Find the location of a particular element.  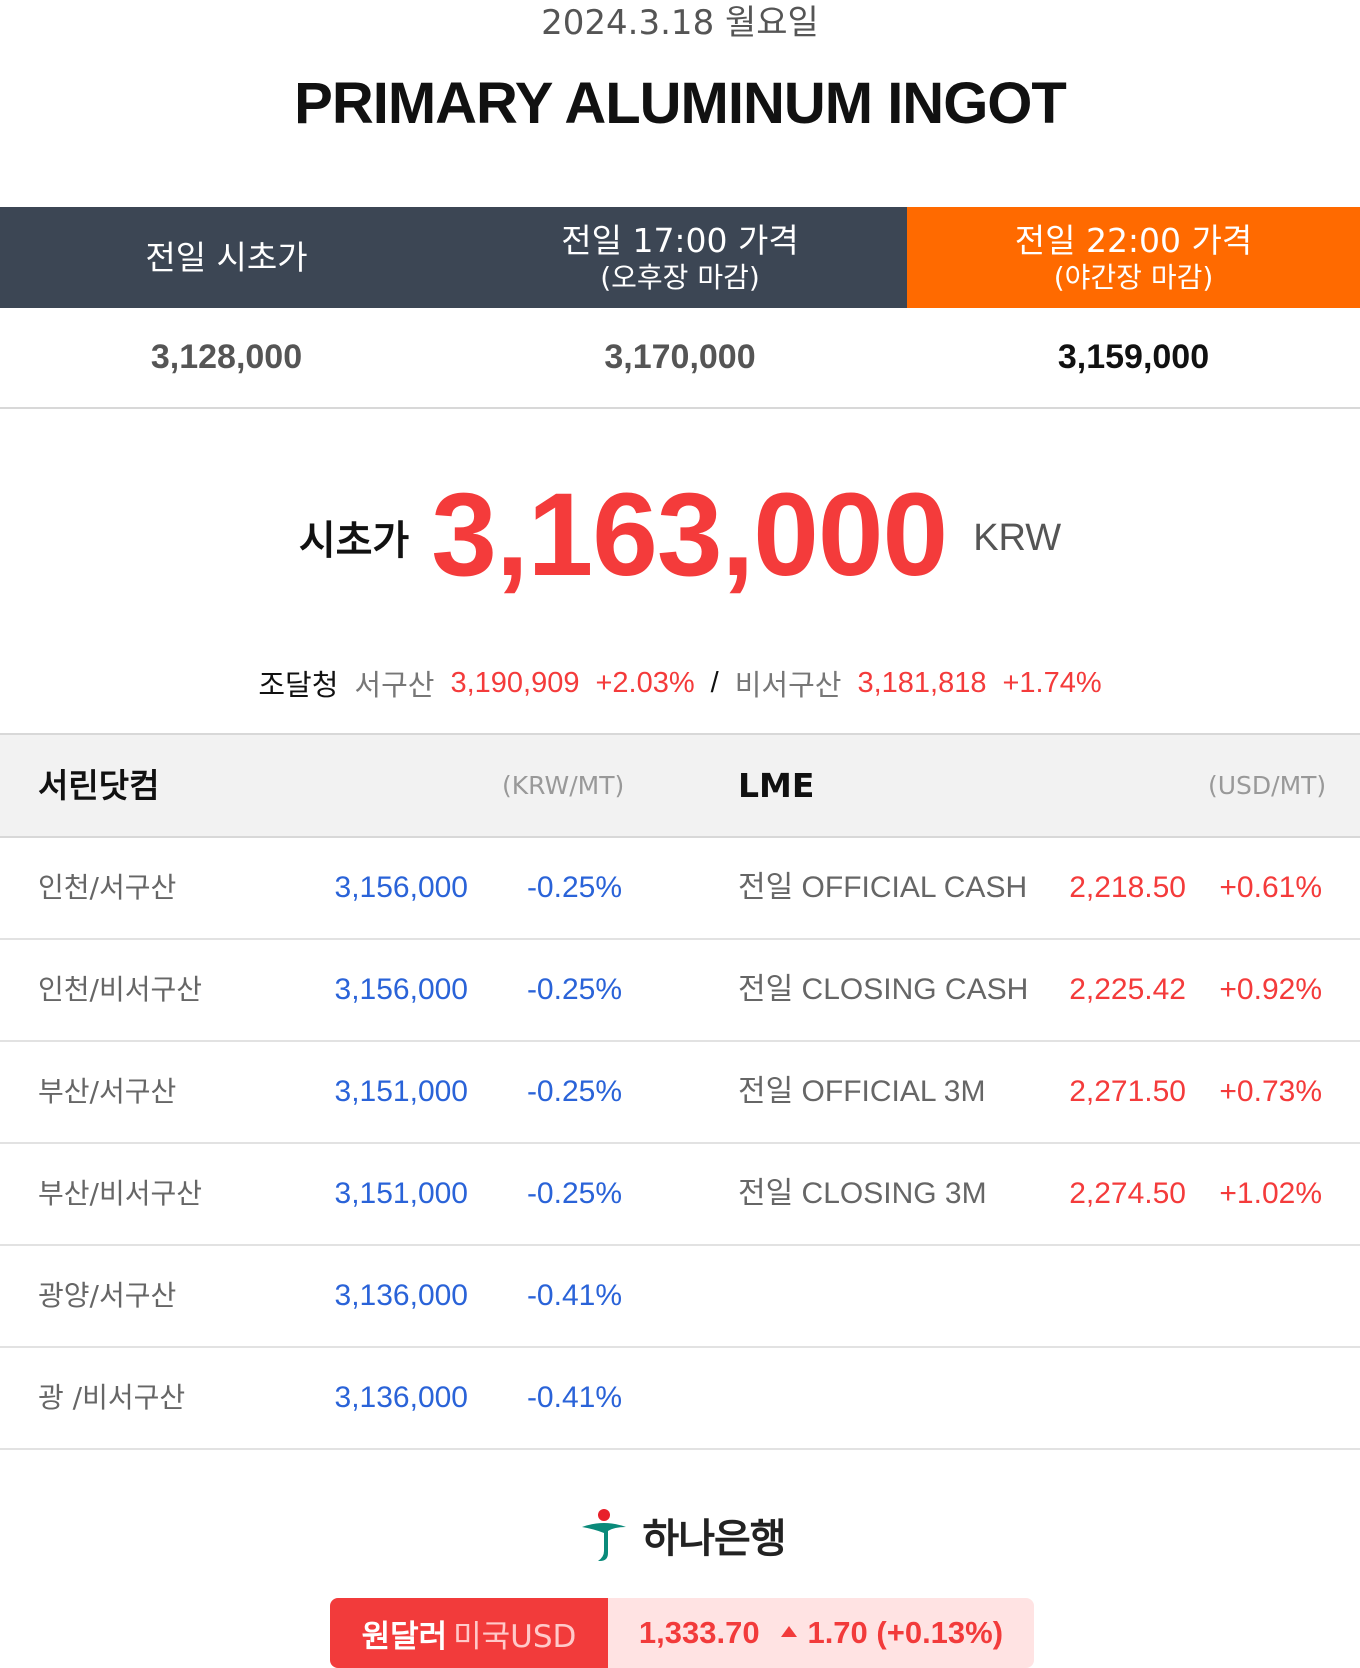

procurement-label: 조달청 is located at coordinates (298, 686).